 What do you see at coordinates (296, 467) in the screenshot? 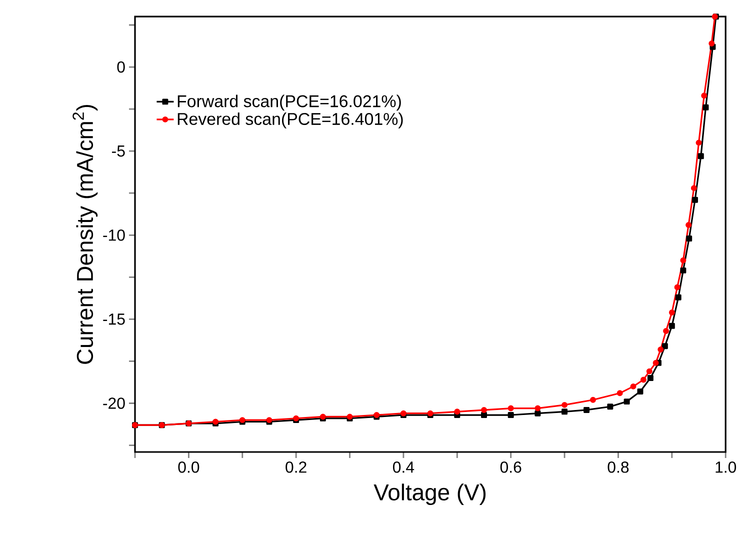
I see `x-tick-label: 0.2` at bounding box center [296, 467].